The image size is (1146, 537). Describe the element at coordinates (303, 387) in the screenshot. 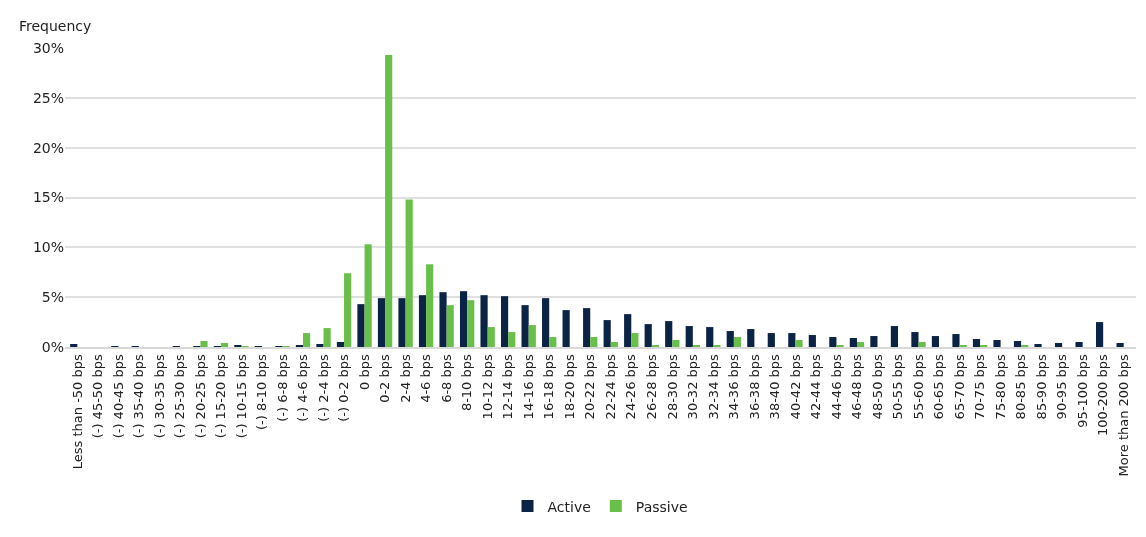

I see `x-tick-label: (-) 4-6 bps` at that location.